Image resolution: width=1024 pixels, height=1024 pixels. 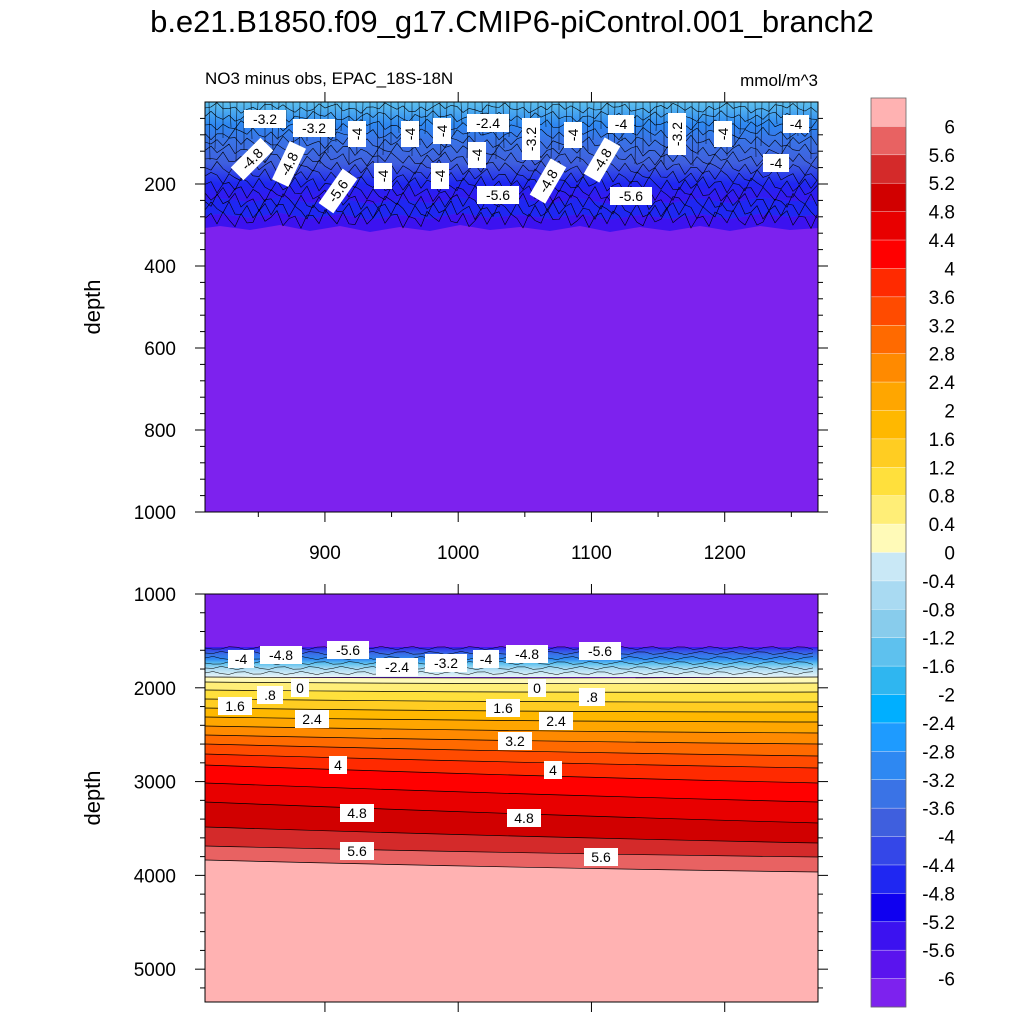 I want to click on colorbar-label: 2, so click(x=949, y=412).